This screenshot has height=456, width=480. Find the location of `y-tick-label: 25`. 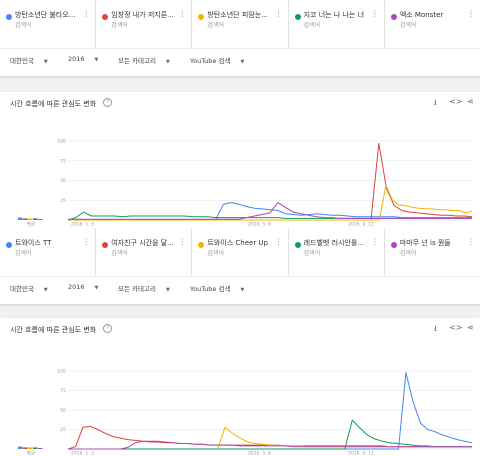

y-tick-label: 25 is located at coordinates (63, 201).